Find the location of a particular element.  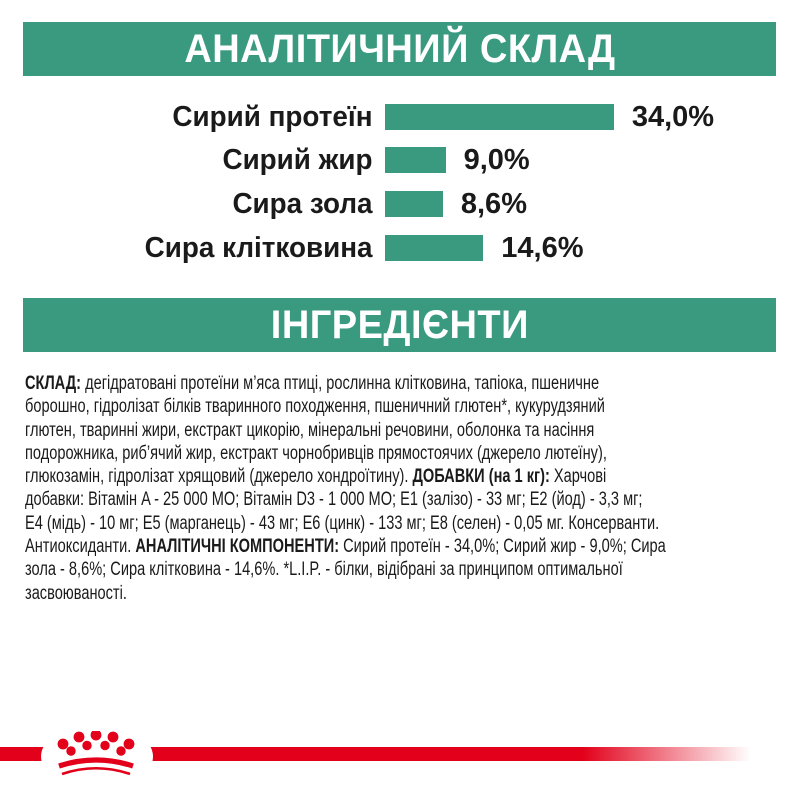

chart-category-label: Сира клітковина is located at coordinates (258, 247).